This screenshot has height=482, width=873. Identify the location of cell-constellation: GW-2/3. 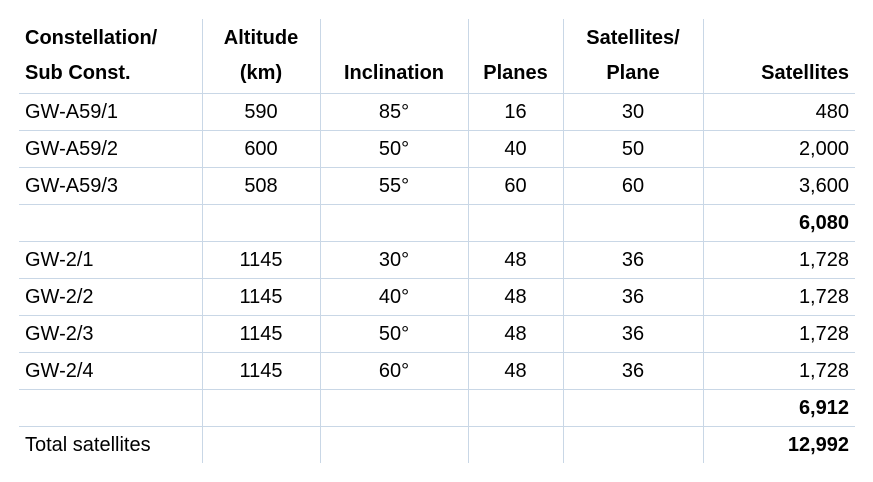
(111, 334).